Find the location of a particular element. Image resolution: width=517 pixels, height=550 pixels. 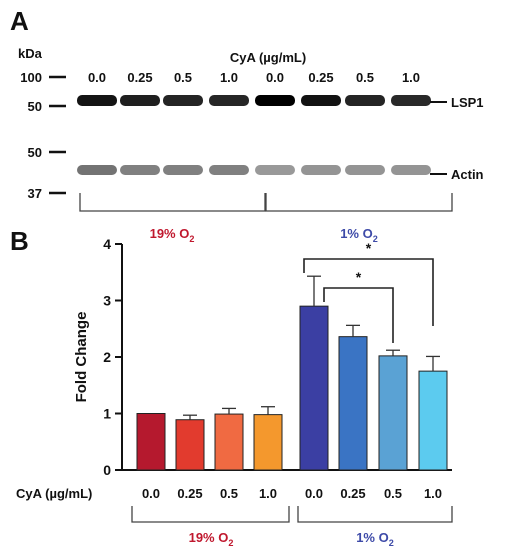

blot-bracket-normoxia is located at coordinates (172, 202).